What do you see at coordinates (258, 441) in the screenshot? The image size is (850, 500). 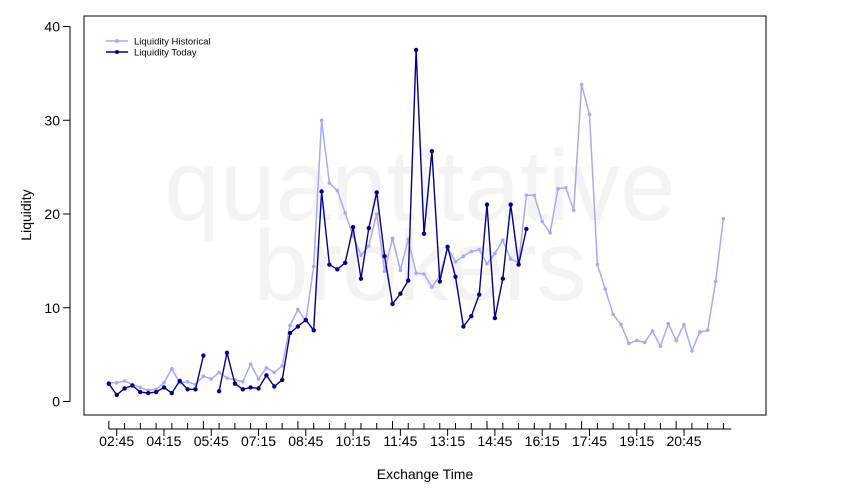 I see `x-tick-label: 07:15` at bounding box center [258, 441].